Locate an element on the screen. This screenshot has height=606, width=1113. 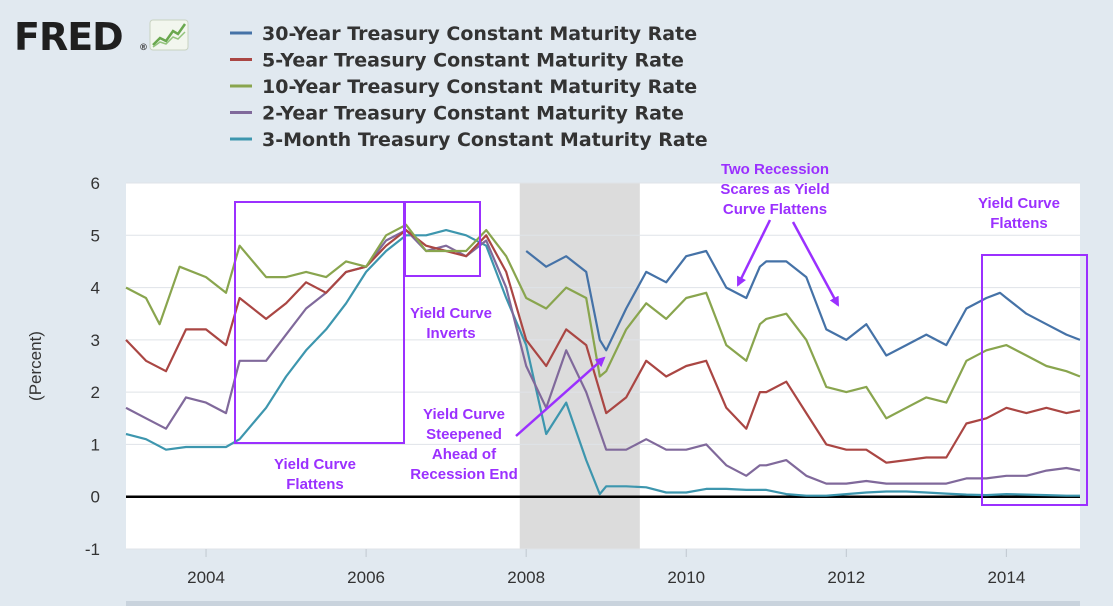
y-tick-label: 6 is located at coordinates (95, 183).